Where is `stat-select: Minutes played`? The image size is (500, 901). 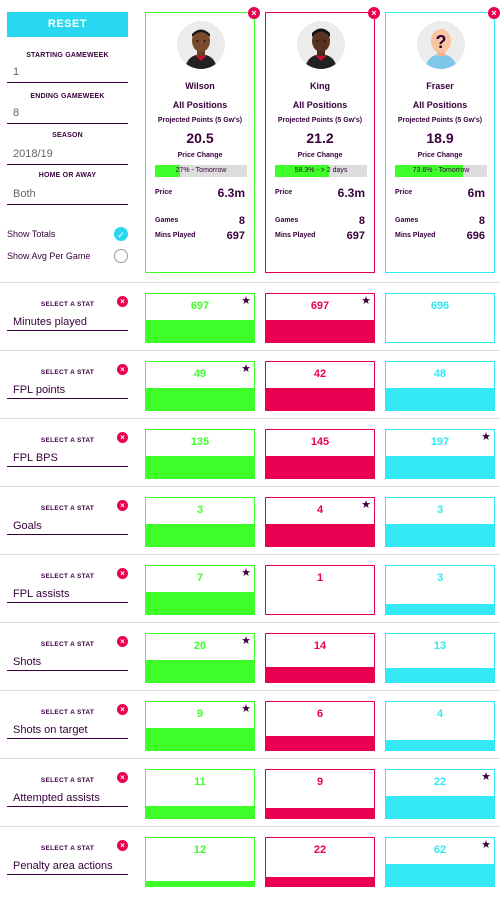
stat-select: Minutes played is located at coordinates (67, 322).